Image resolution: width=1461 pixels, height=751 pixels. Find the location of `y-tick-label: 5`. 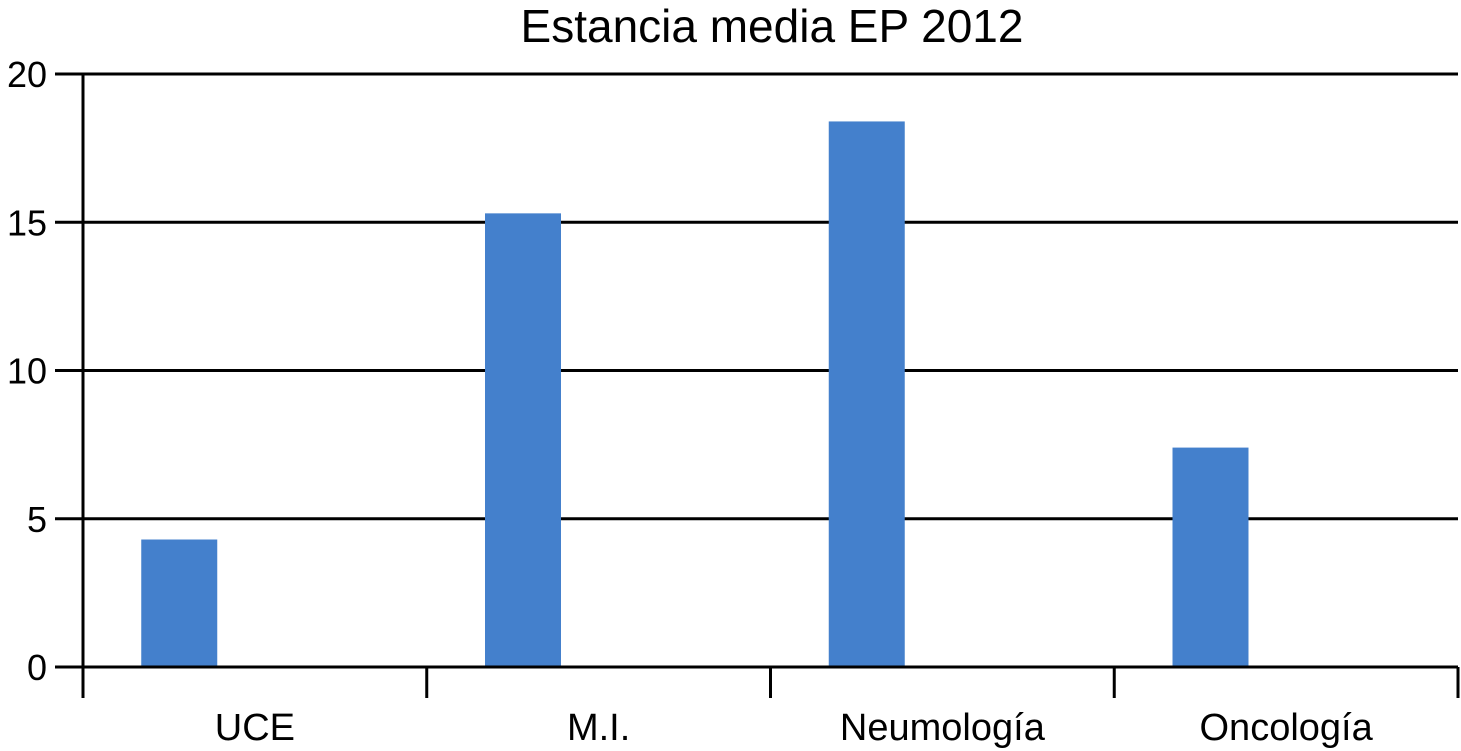

y-tick-label: 5 is located at coordinates (37, 519).